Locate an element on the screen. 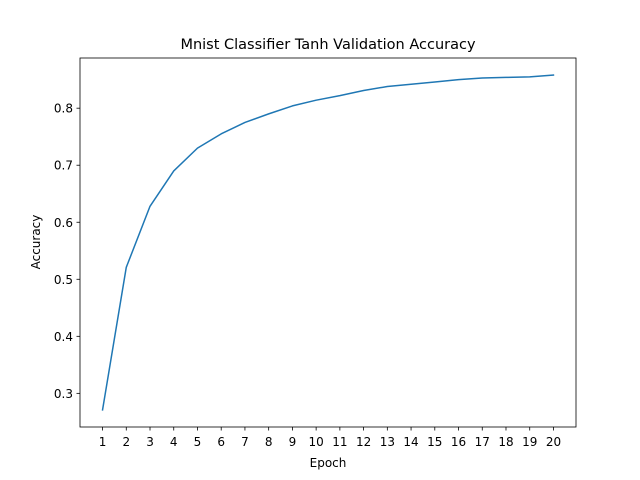 This screenshot has height=480, width=640. y-tick-label: 0.8 is located at coordinates (63, 109).